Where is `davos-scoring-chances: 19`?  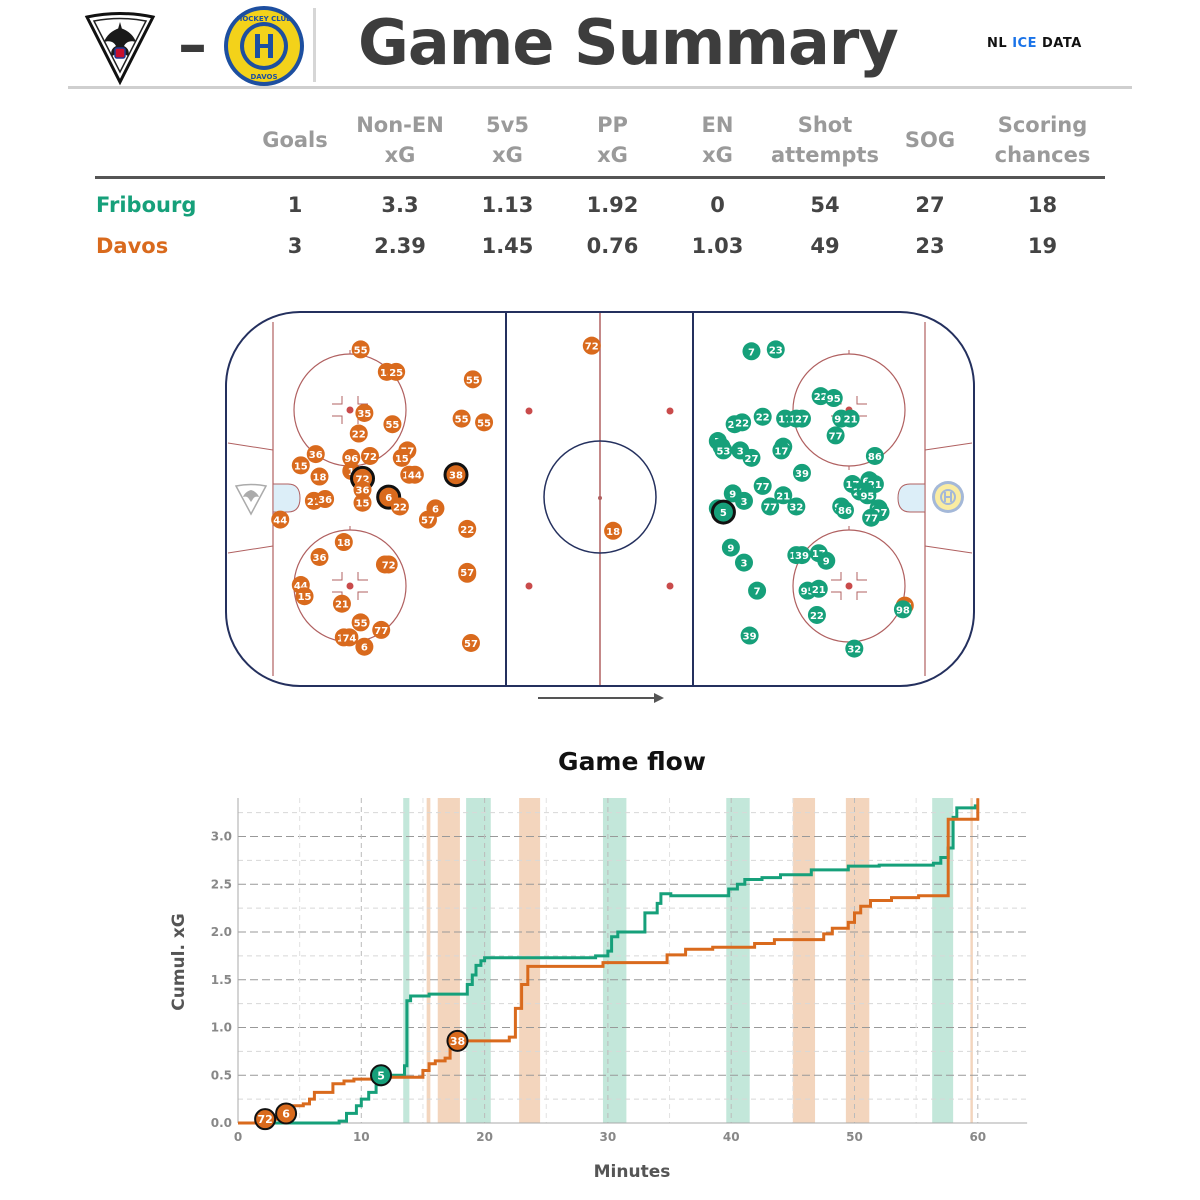
davos-scoring-chances: 19 is located at coordinates (1042, 245).